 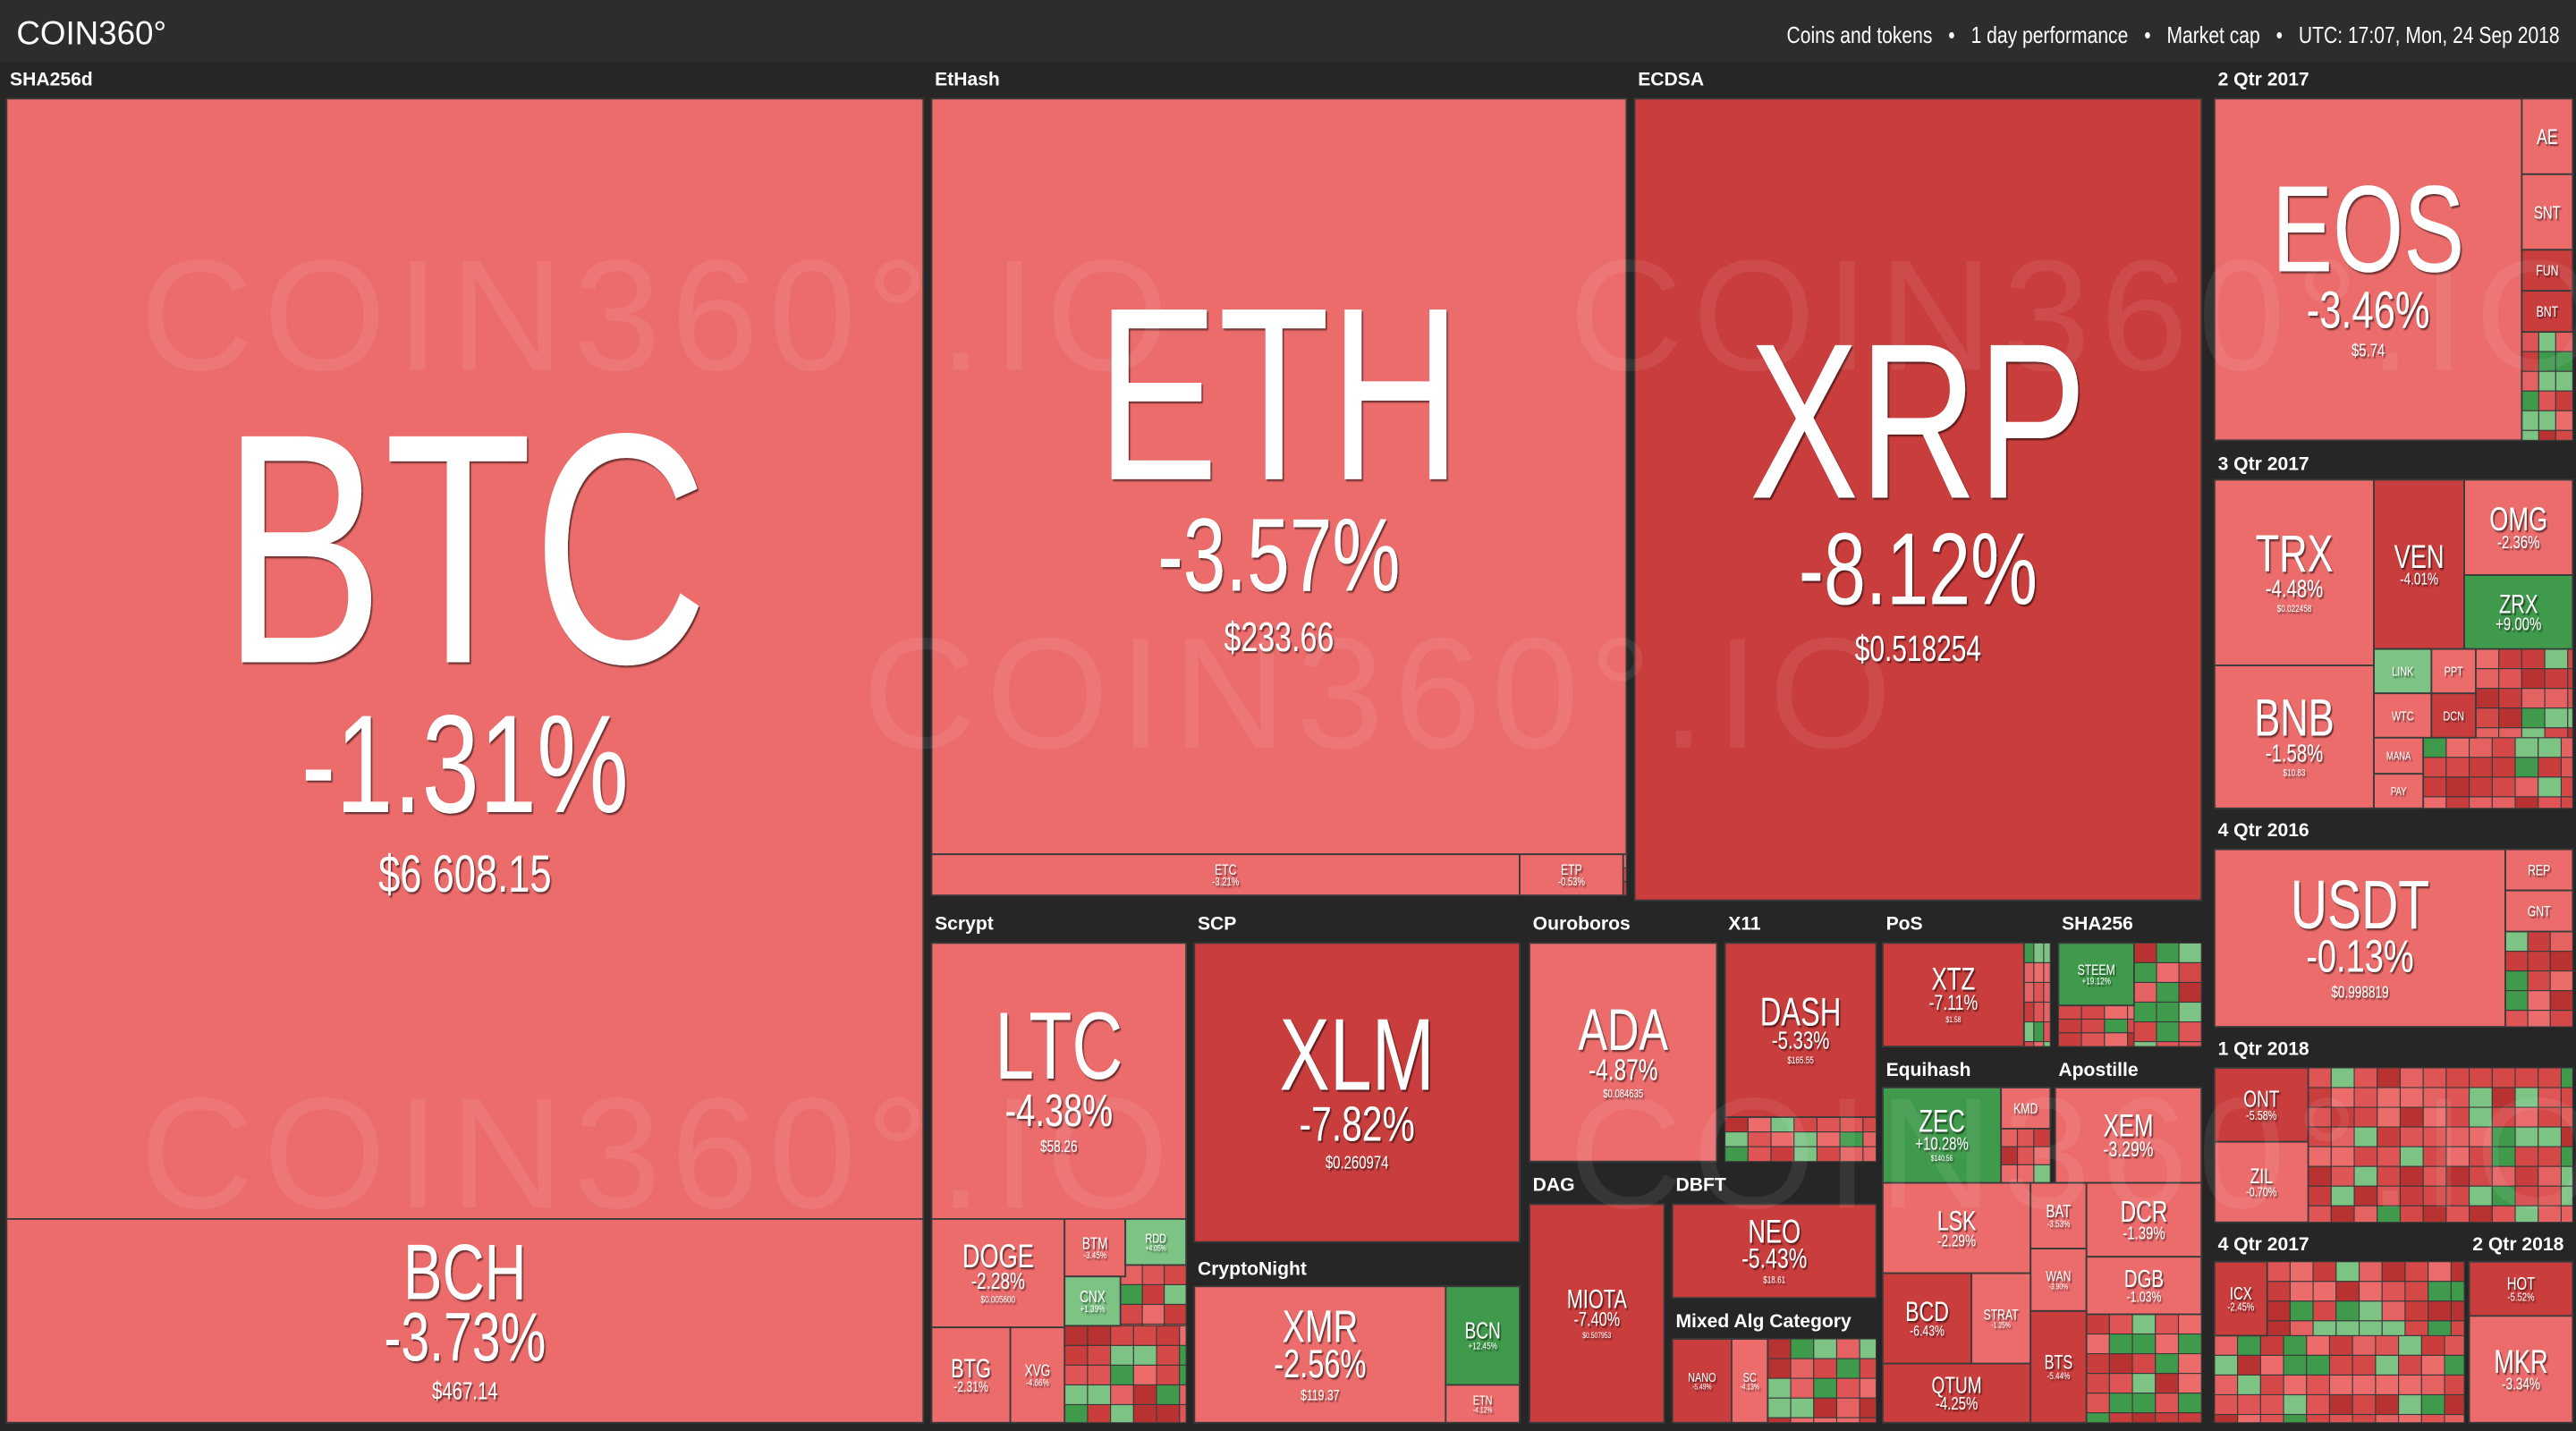 What do you see at coordinates (2517, 1245) in the screenshot?
I see `group-label: 2 Qtr 2018` at bounding box center [2517, 1245].